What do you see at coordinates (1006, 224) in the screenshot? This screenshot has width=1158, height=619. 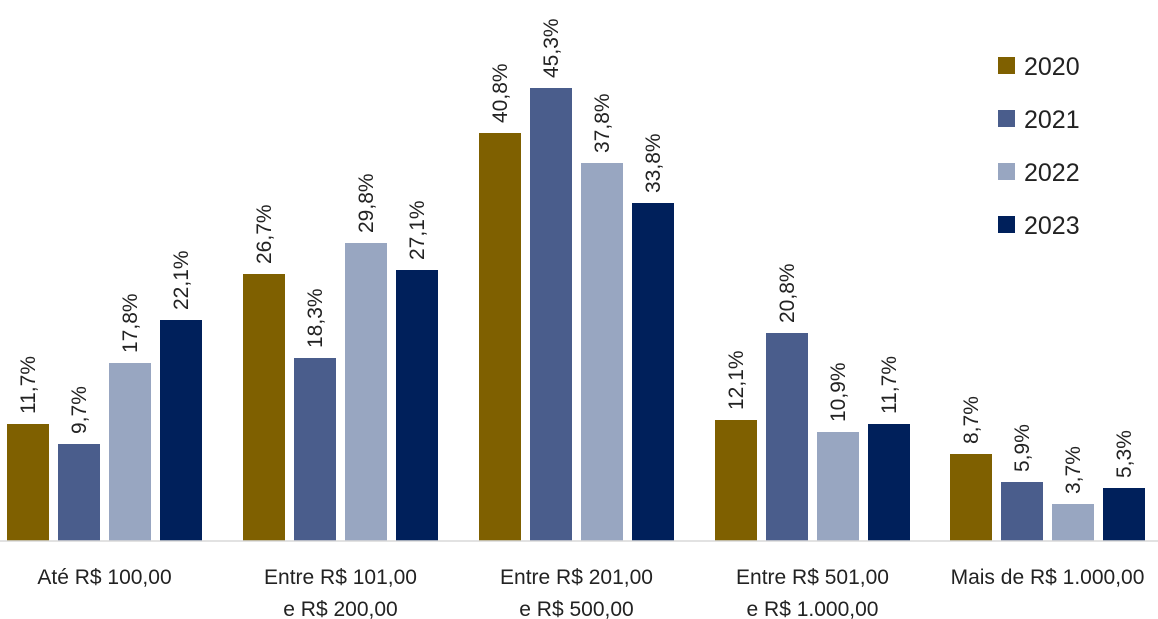 I see `legend-swatch-2023` at bounding box center [1006, 224].